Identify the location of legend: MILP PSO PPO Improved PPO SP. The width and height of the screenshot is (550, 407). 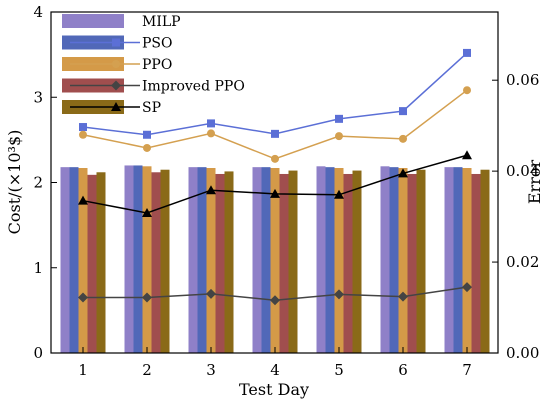
(153, 65).